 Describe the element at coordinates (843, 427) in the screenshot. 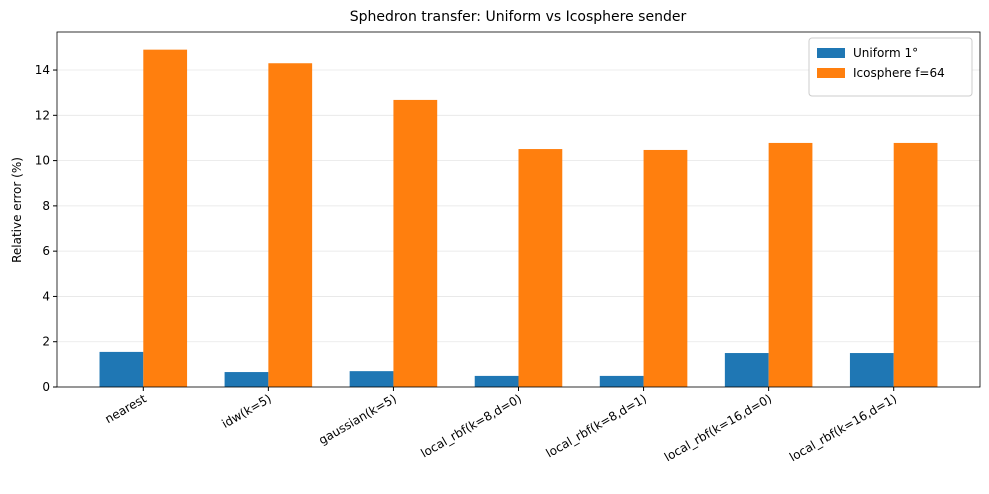

I see `x-tick-label: local_rbf(k=16,d=1)` at that location.